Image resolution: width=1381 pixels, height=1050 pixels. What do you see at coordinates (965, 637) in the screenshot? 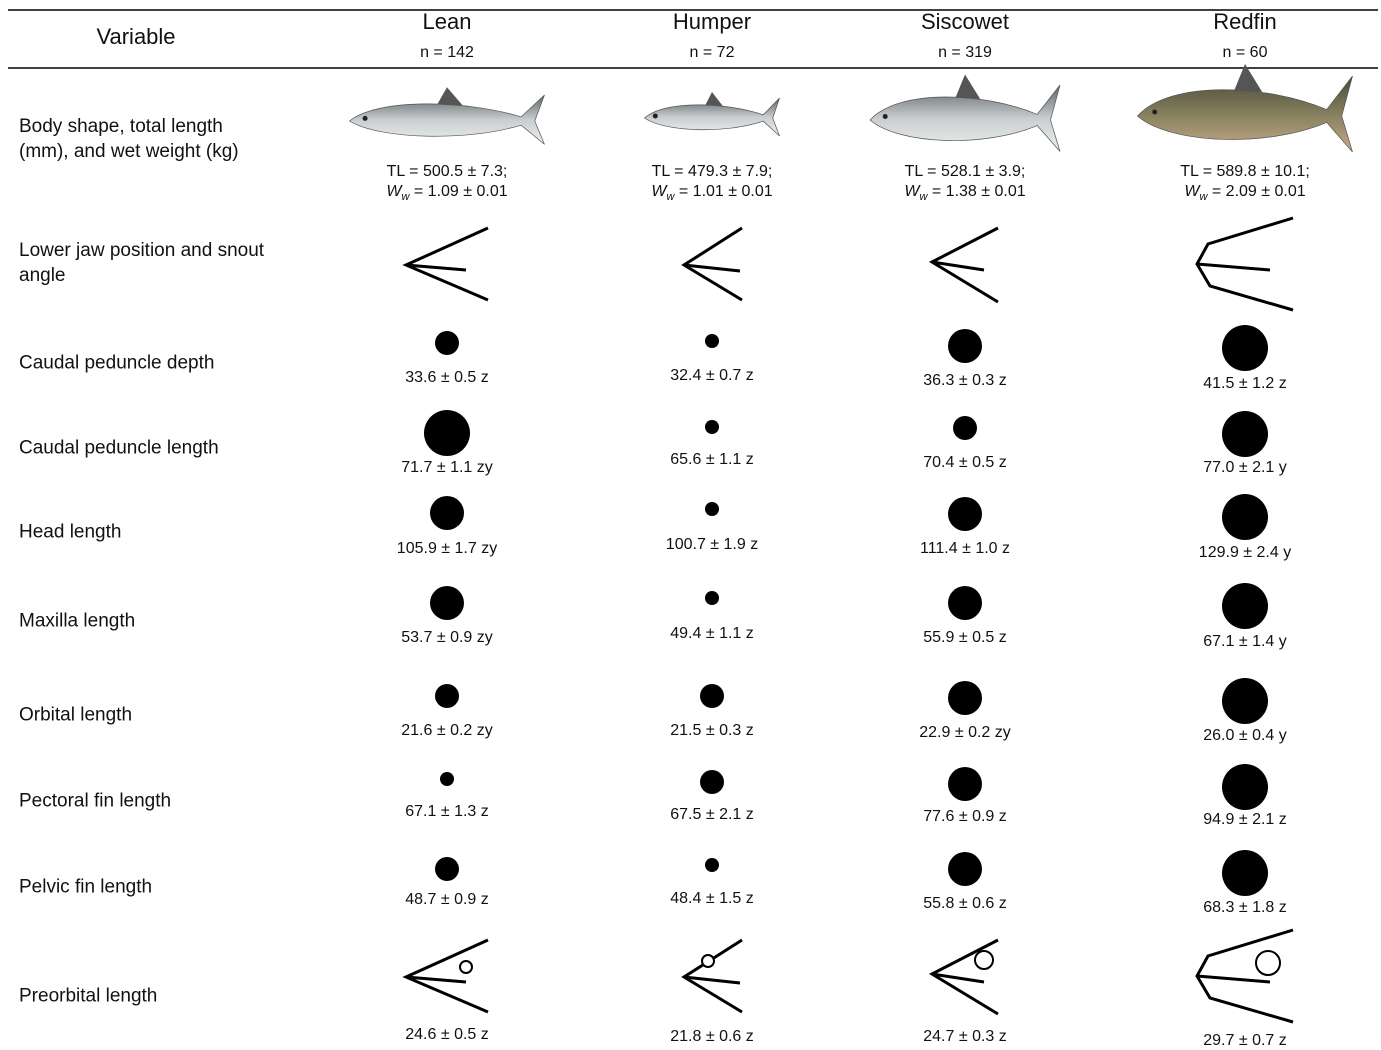
I see `cell-value: 55.9 ± 0.5 z` at bounding box center [965, 637].